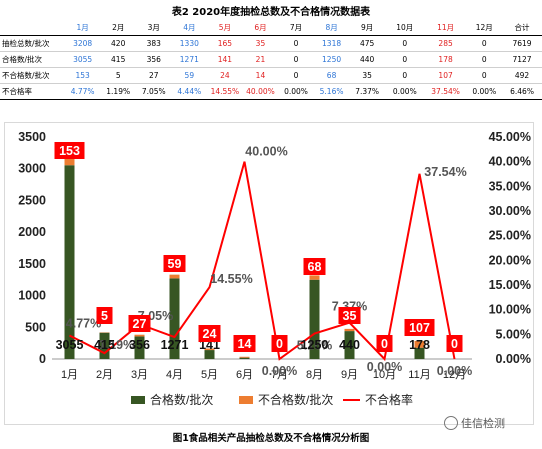 This screenshot has height=449, width=542. Describe the element at coordinates (510, 211) in the screenshot. I see `y-right-tick-label: 30.00%` at that location.